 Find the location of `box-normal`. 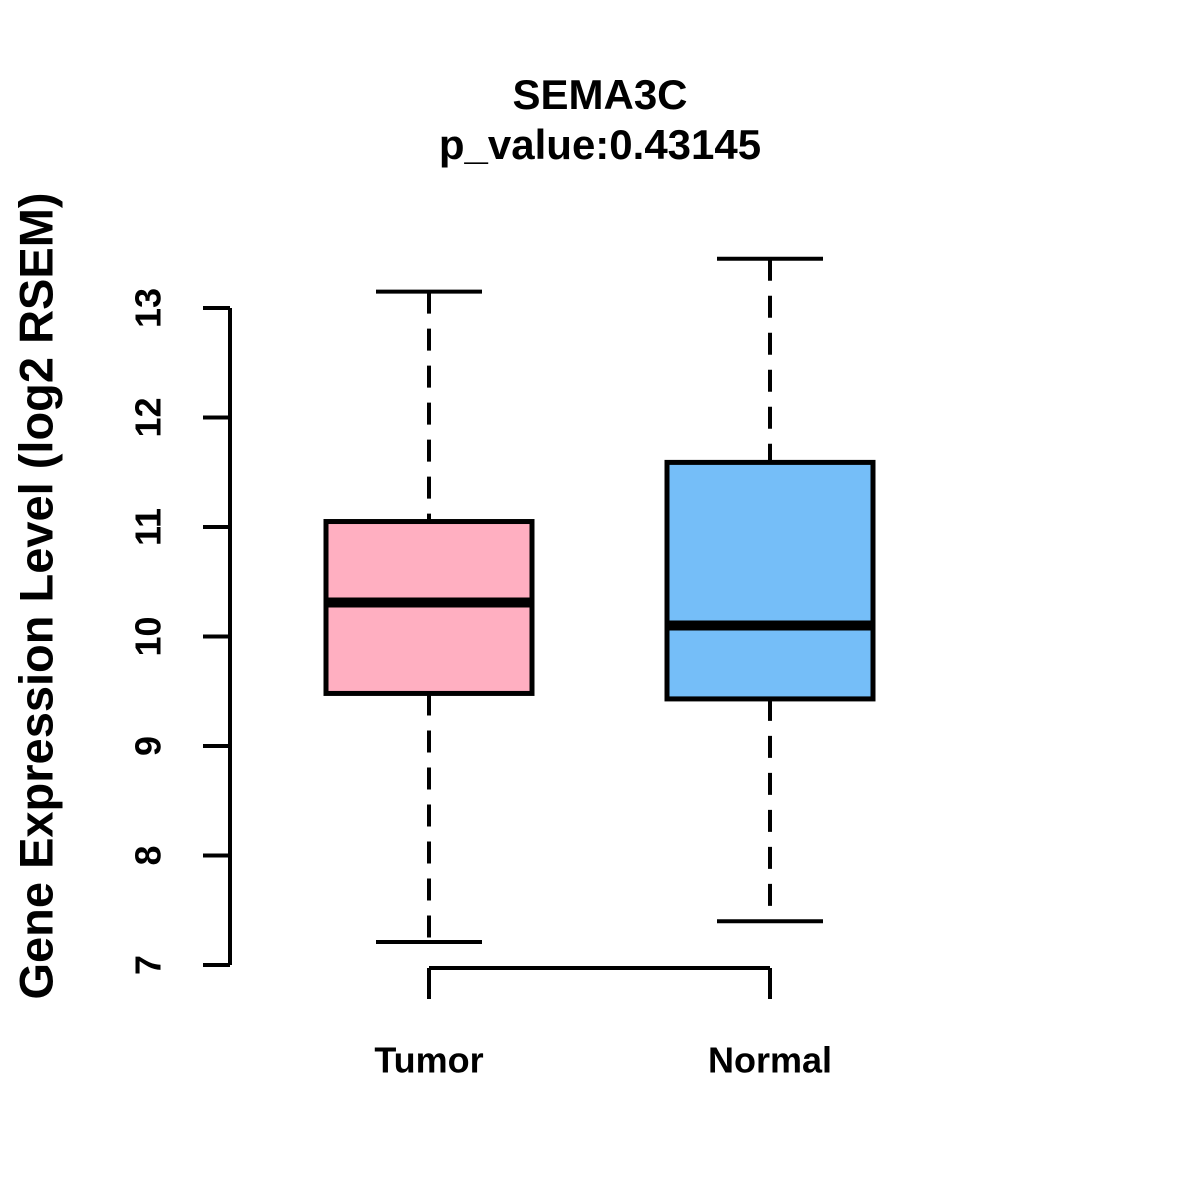

box-normal is located at coordinates (770, 580).